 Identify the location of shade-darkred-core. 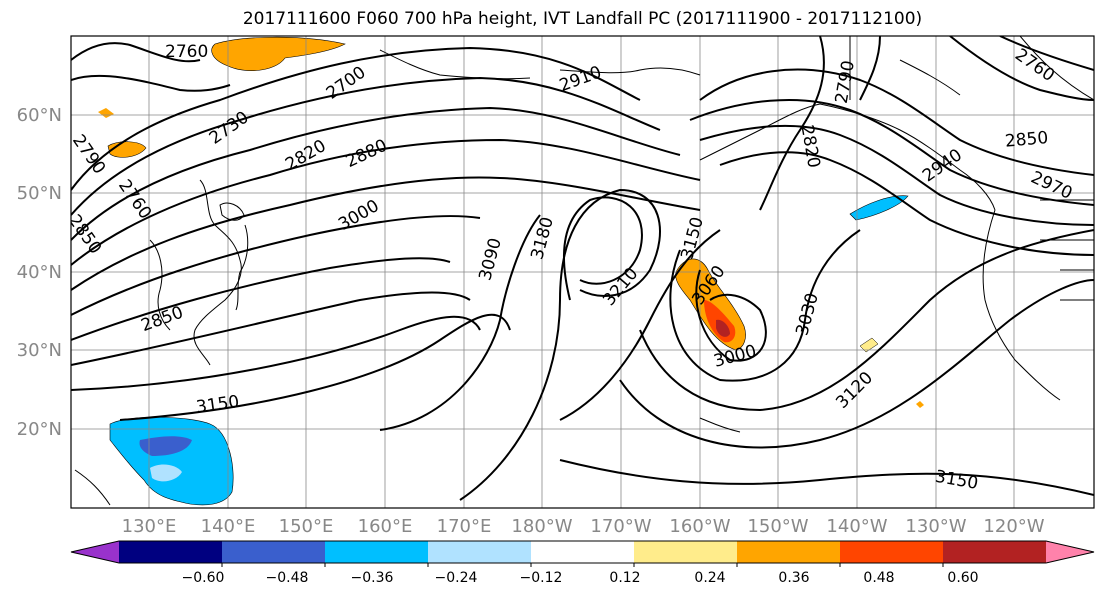
(723, 328).